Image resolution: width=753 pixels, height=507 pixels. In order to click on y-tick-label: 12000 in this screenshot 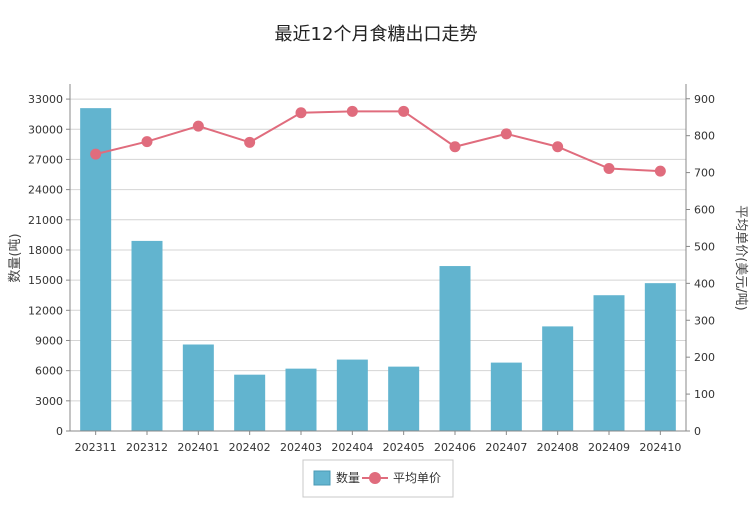, I will do `click(45, 310)`.